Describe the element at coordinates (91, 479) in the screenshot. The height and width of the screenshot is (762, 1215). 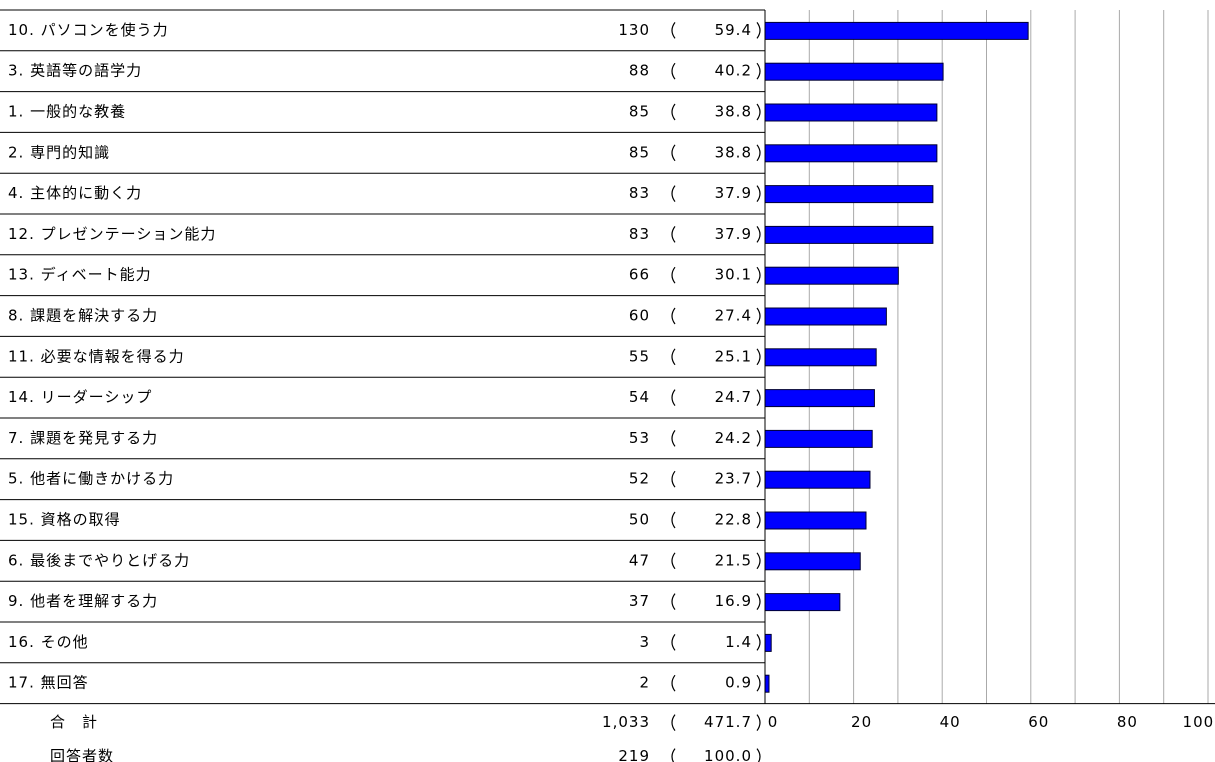
I see `row-label: 5. 他者に働きかける力` at that location.